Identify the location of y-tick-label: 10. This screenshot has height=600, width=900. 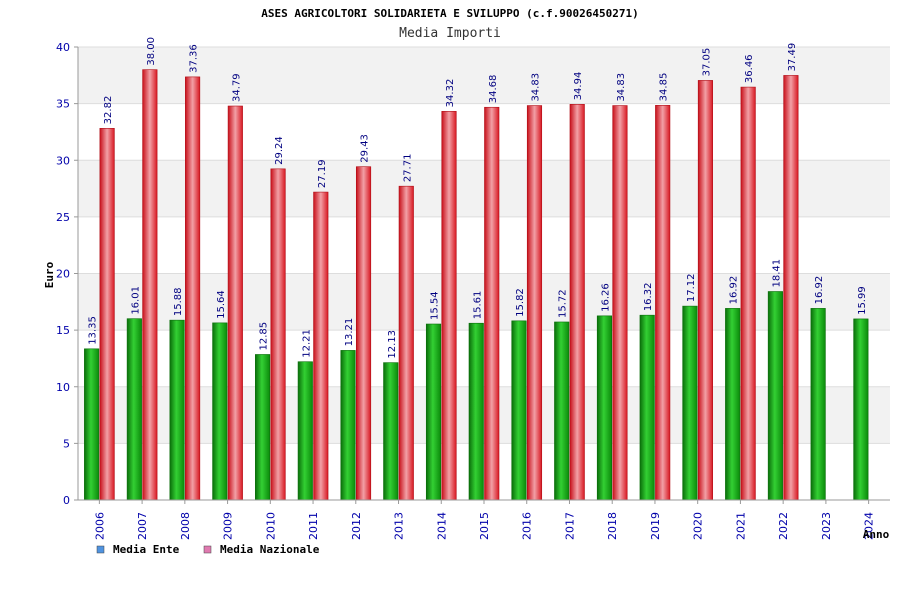
(63, 387).